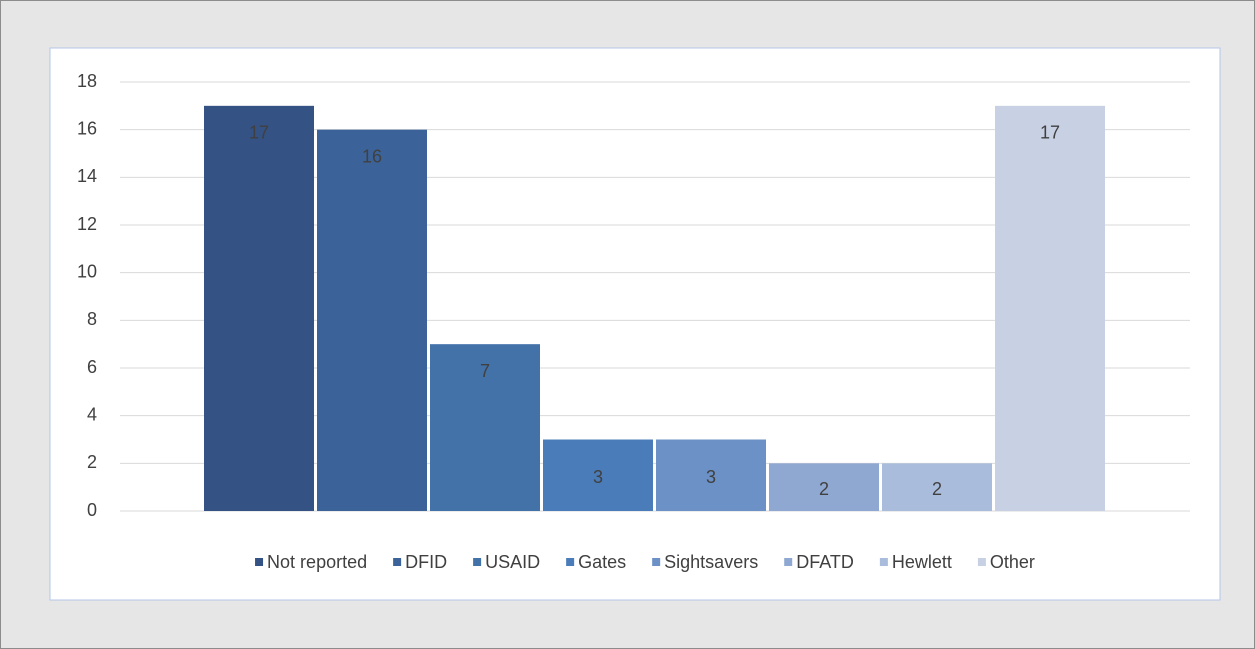 The height and width of the screenshot is (649, 1255). Describe the element at coordinates (825, 562) in the screenshot. I see `legend-label: DFATD` at that location.